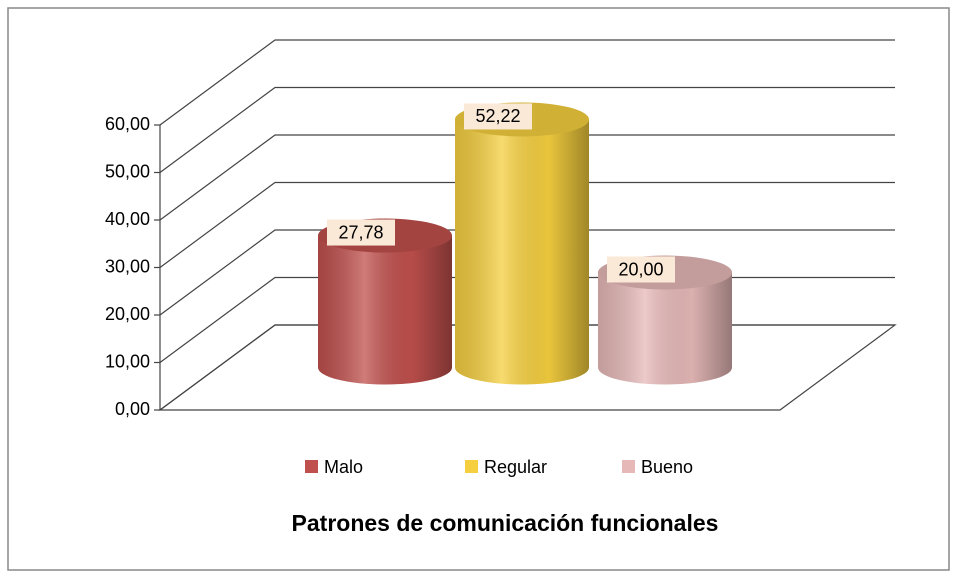 The height and width of the screenshot is (578, 957). I want to click on bar, so click(522, 243).